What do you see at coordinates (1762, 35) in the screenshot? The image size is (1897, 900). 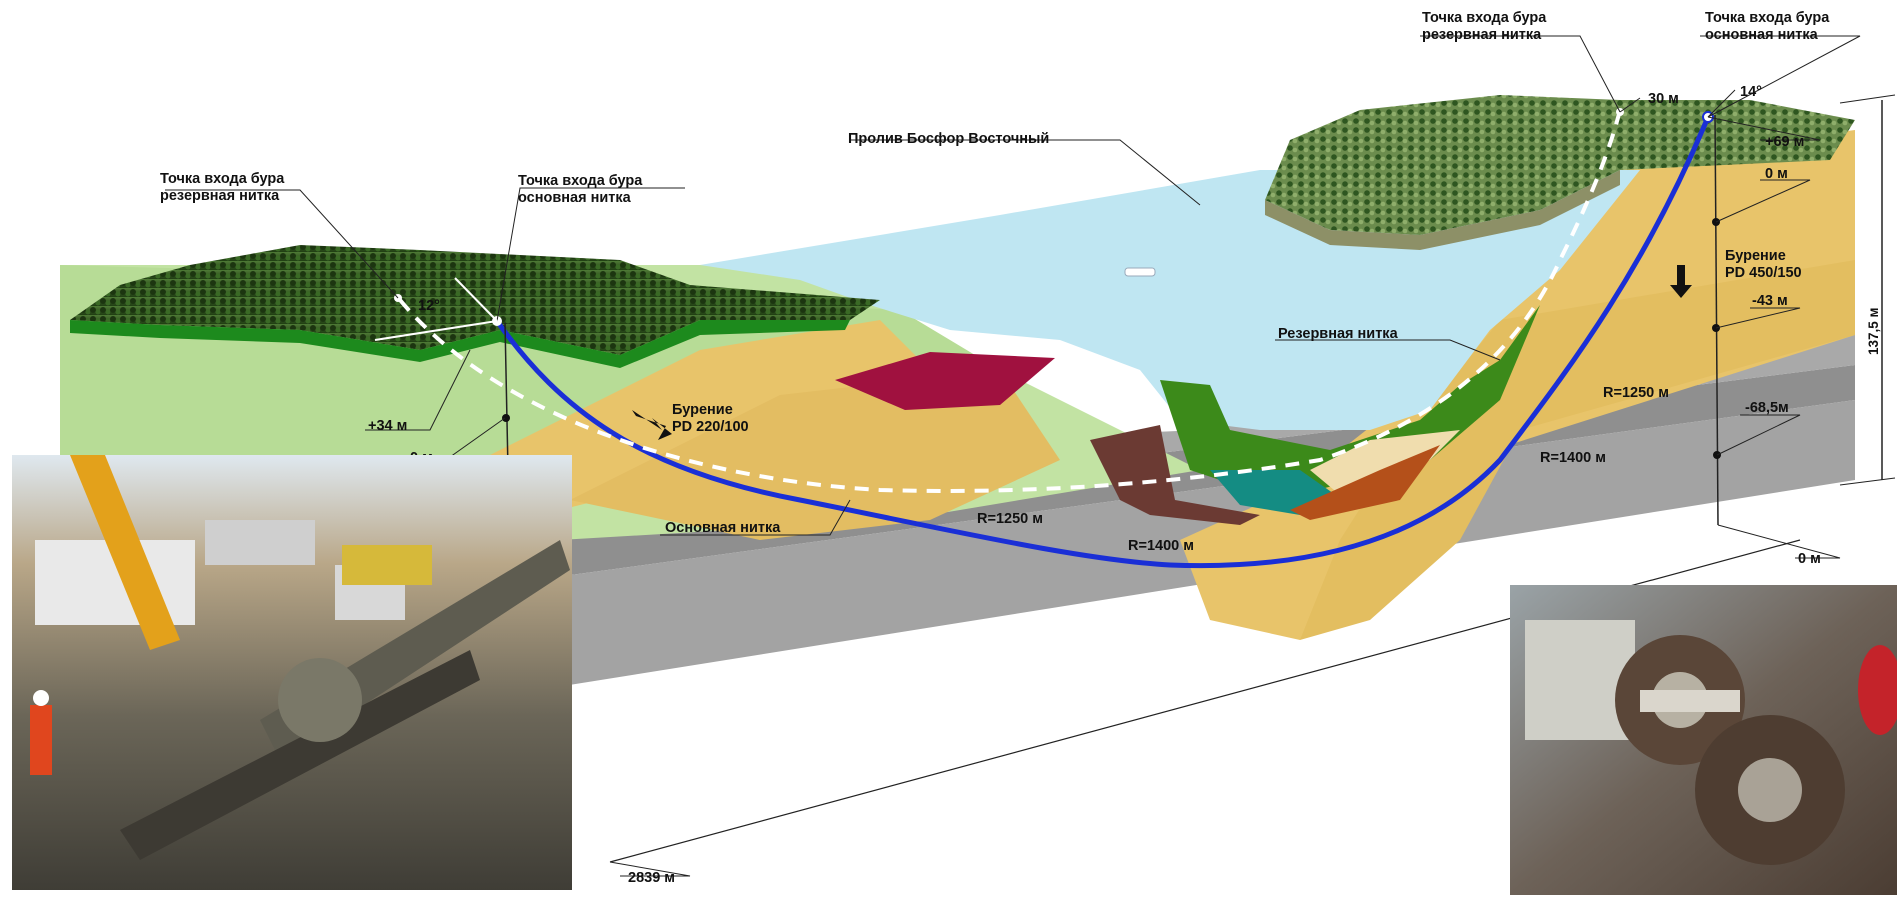 I see `right-main-label-2: основная нитка` at bounding box center [1762, 35].